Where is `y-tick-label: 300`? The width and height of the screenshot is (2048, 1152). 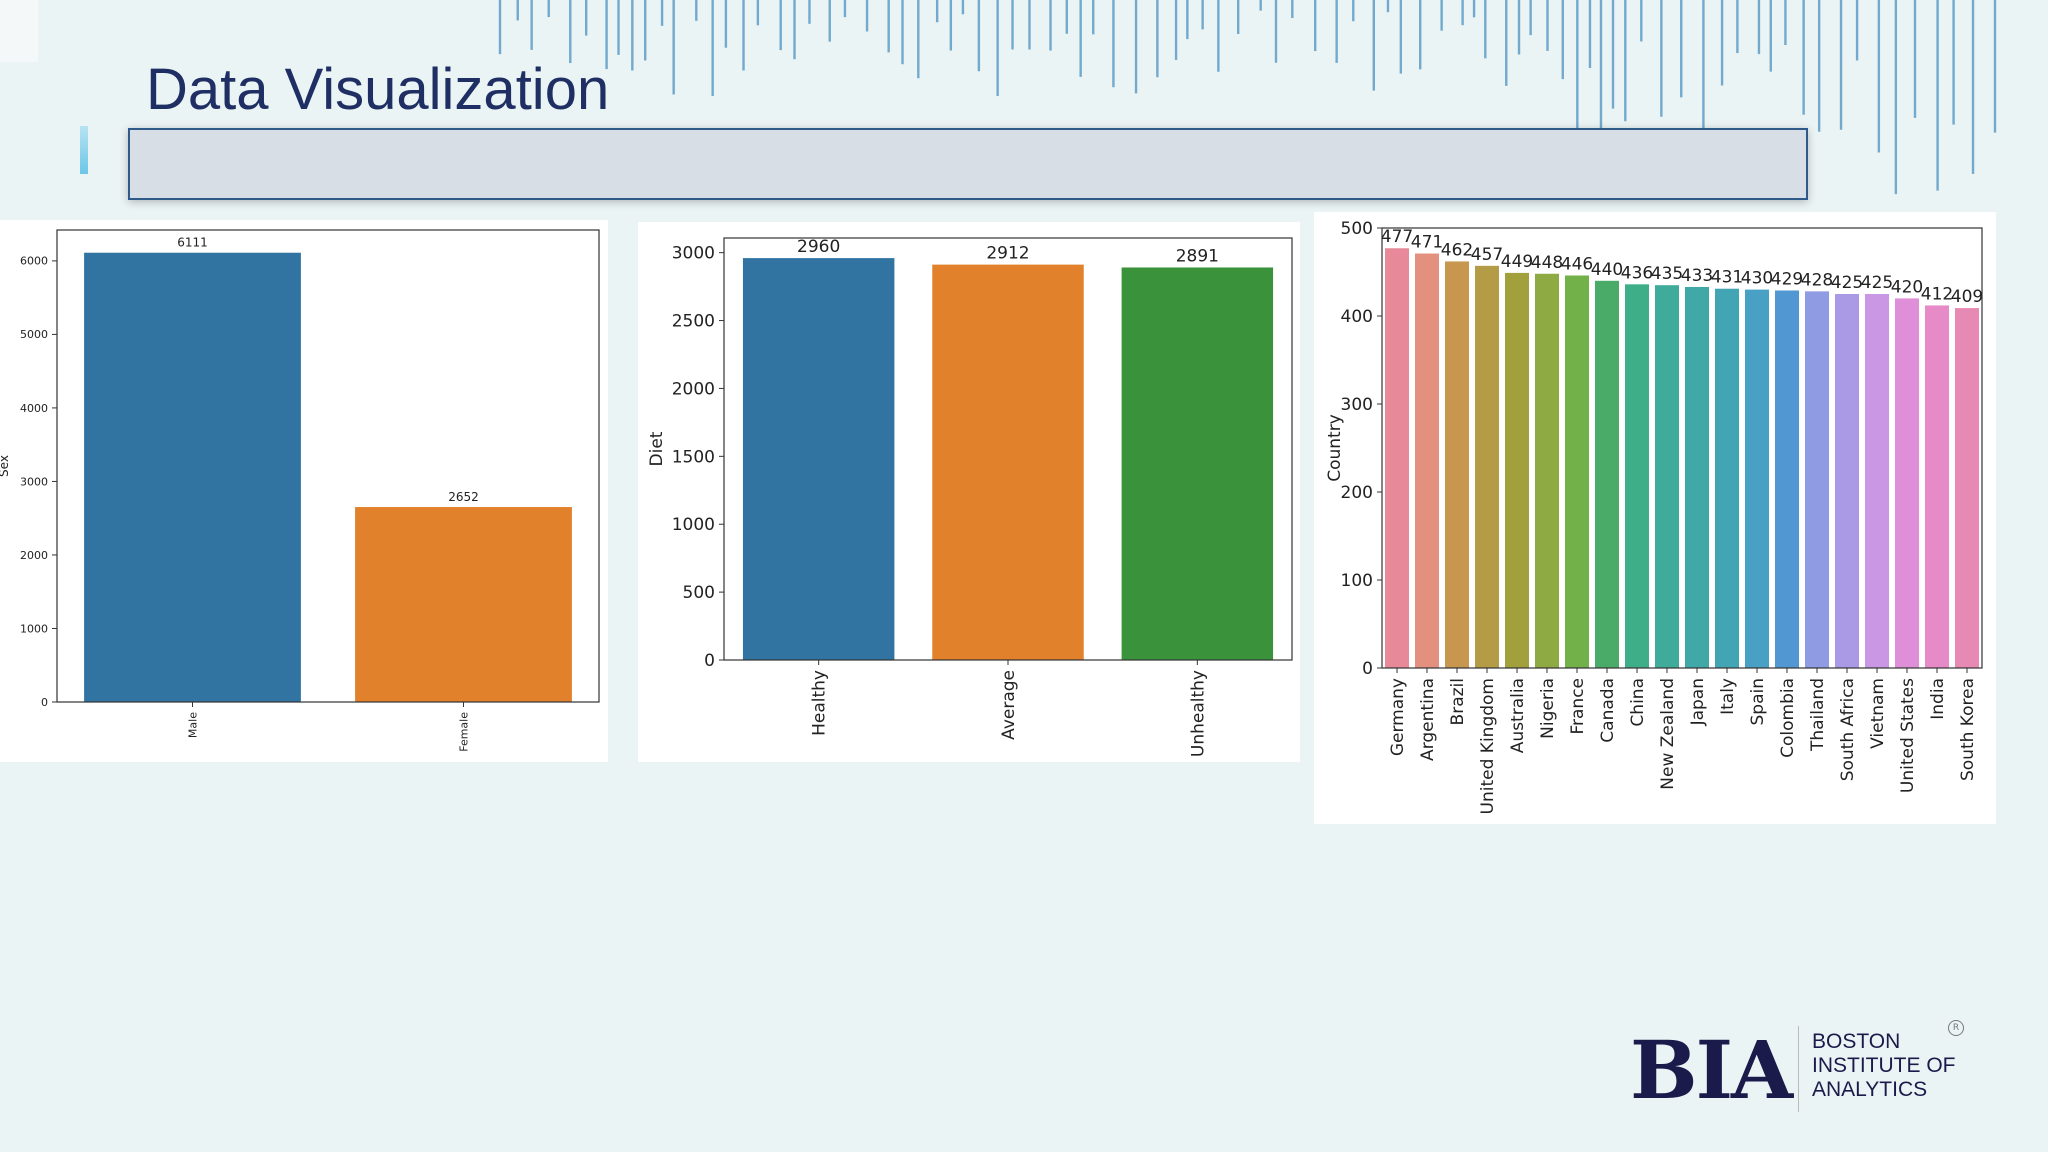
y-tick-label: 300 is located at coordinates (1357, 405).